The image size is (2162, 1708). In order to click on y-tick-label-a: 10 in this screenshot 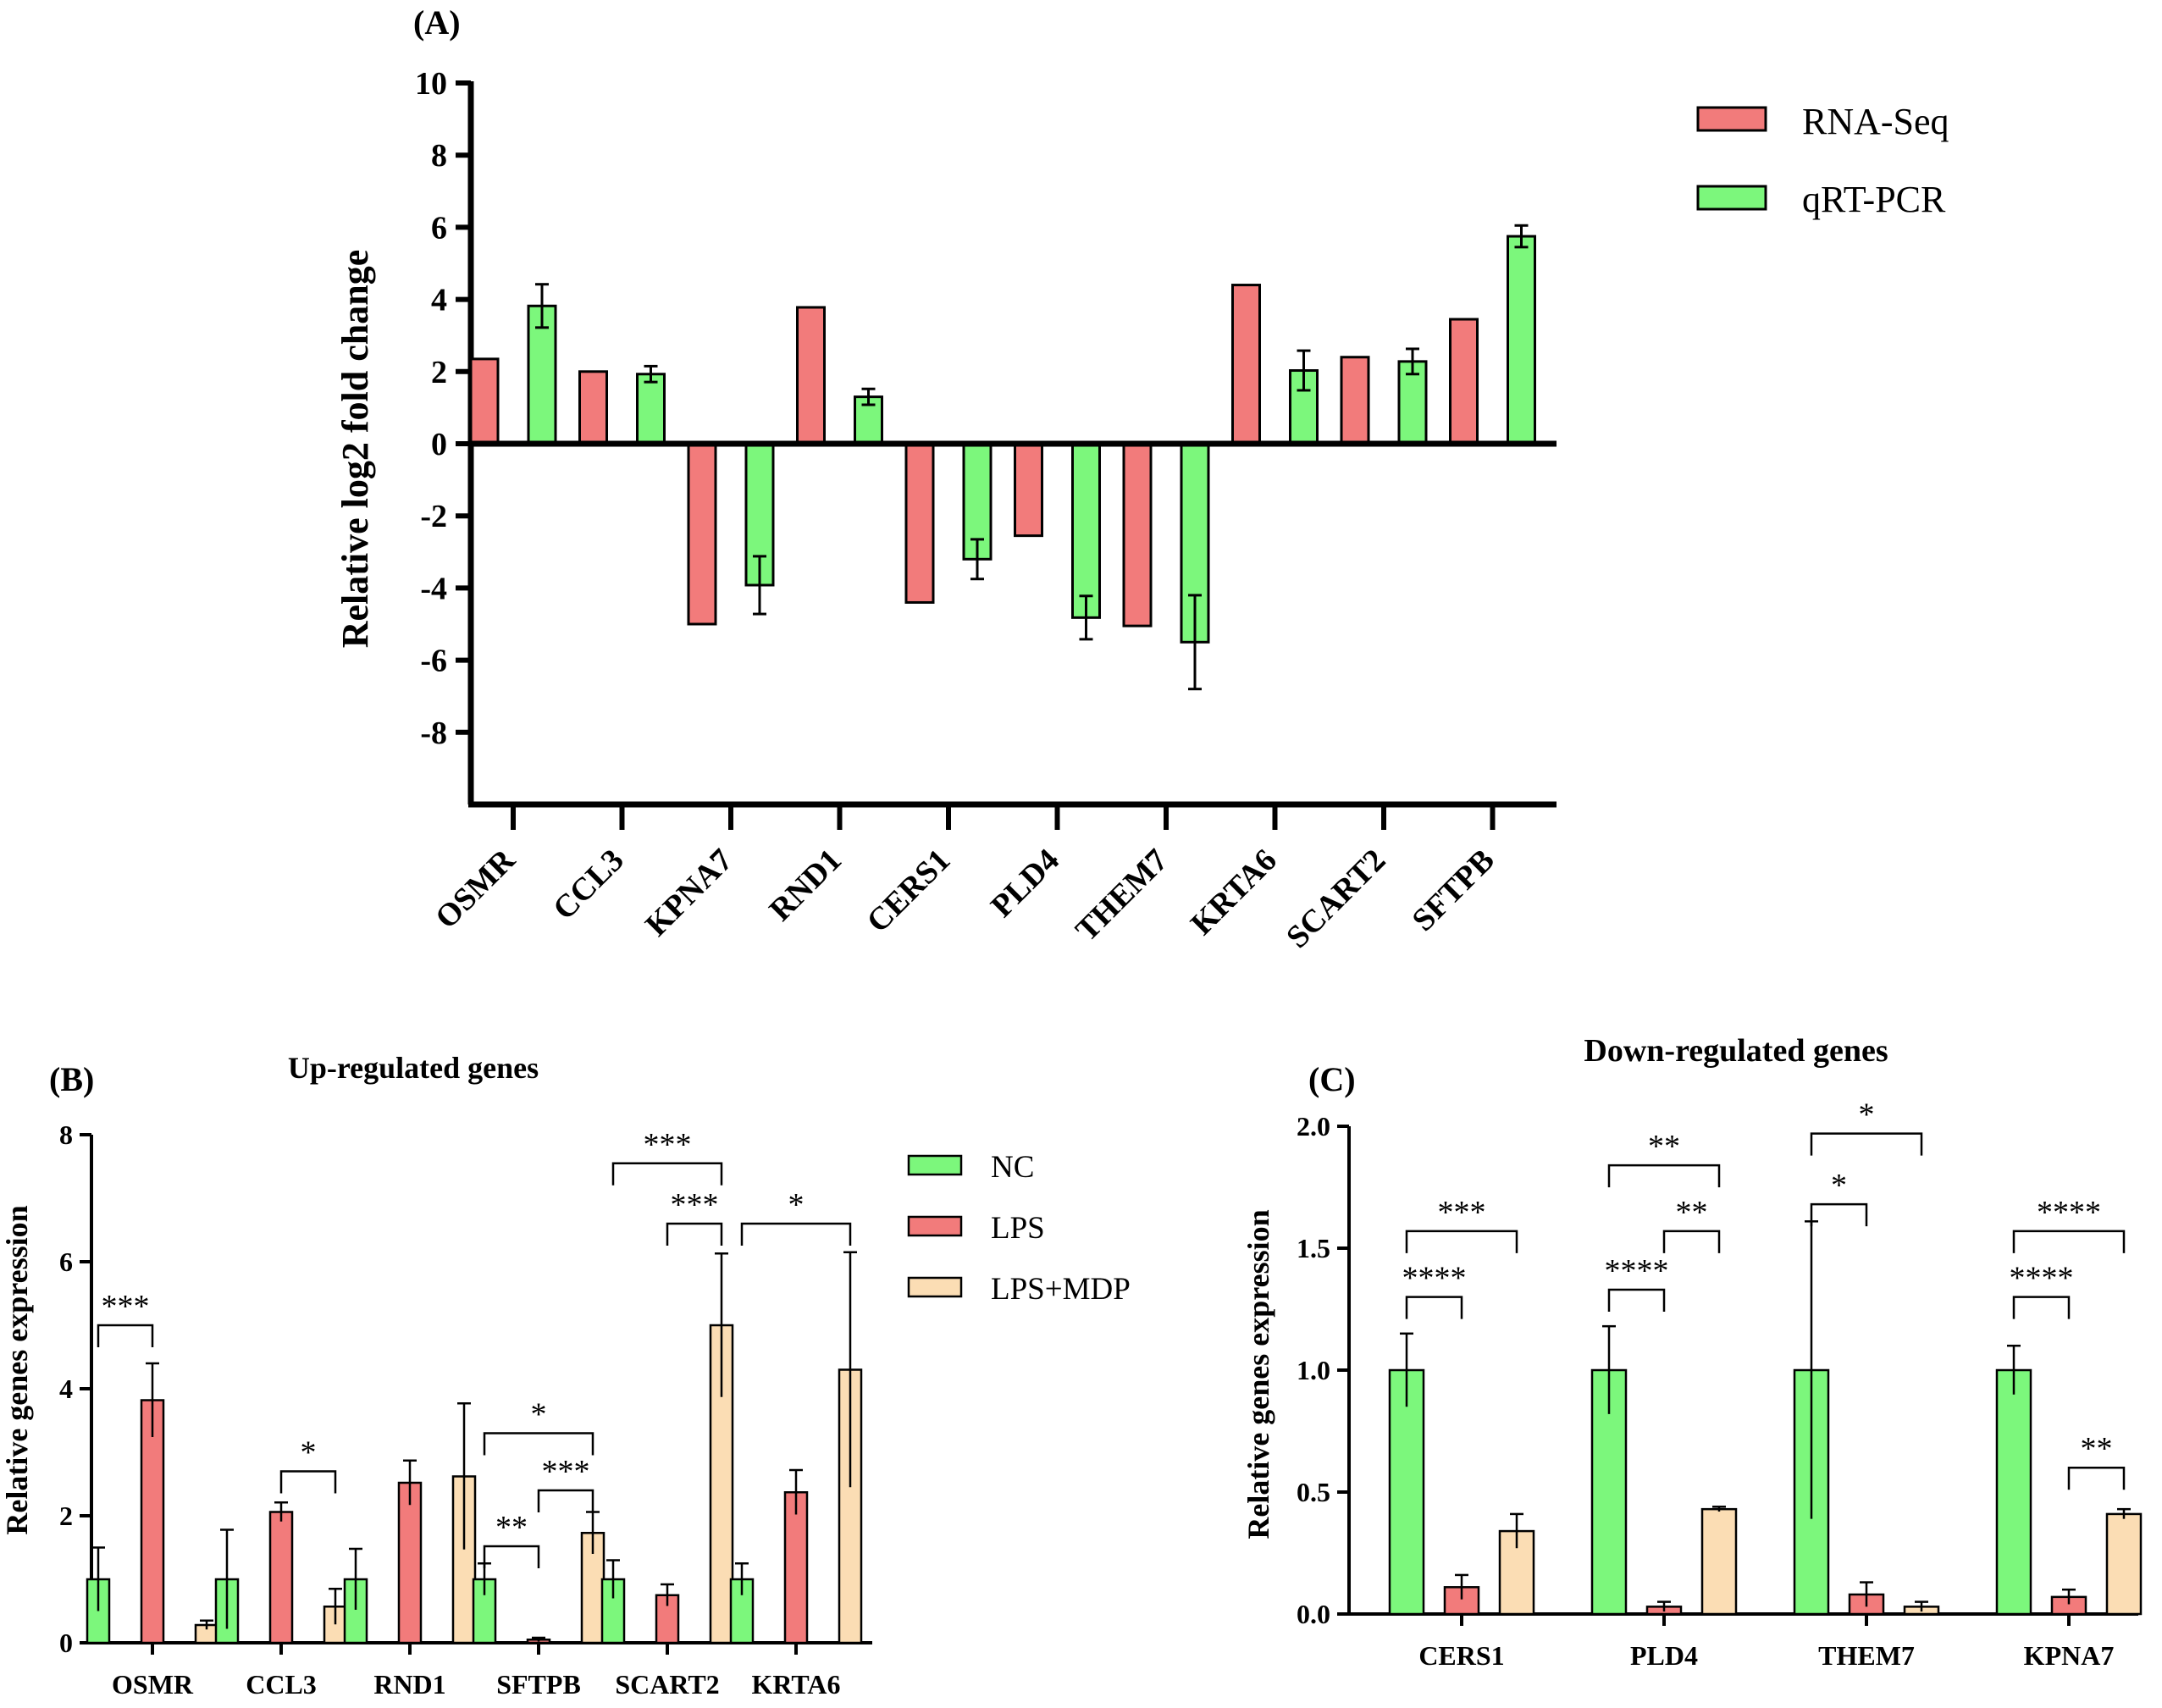, I will do `click(431, 84)`.